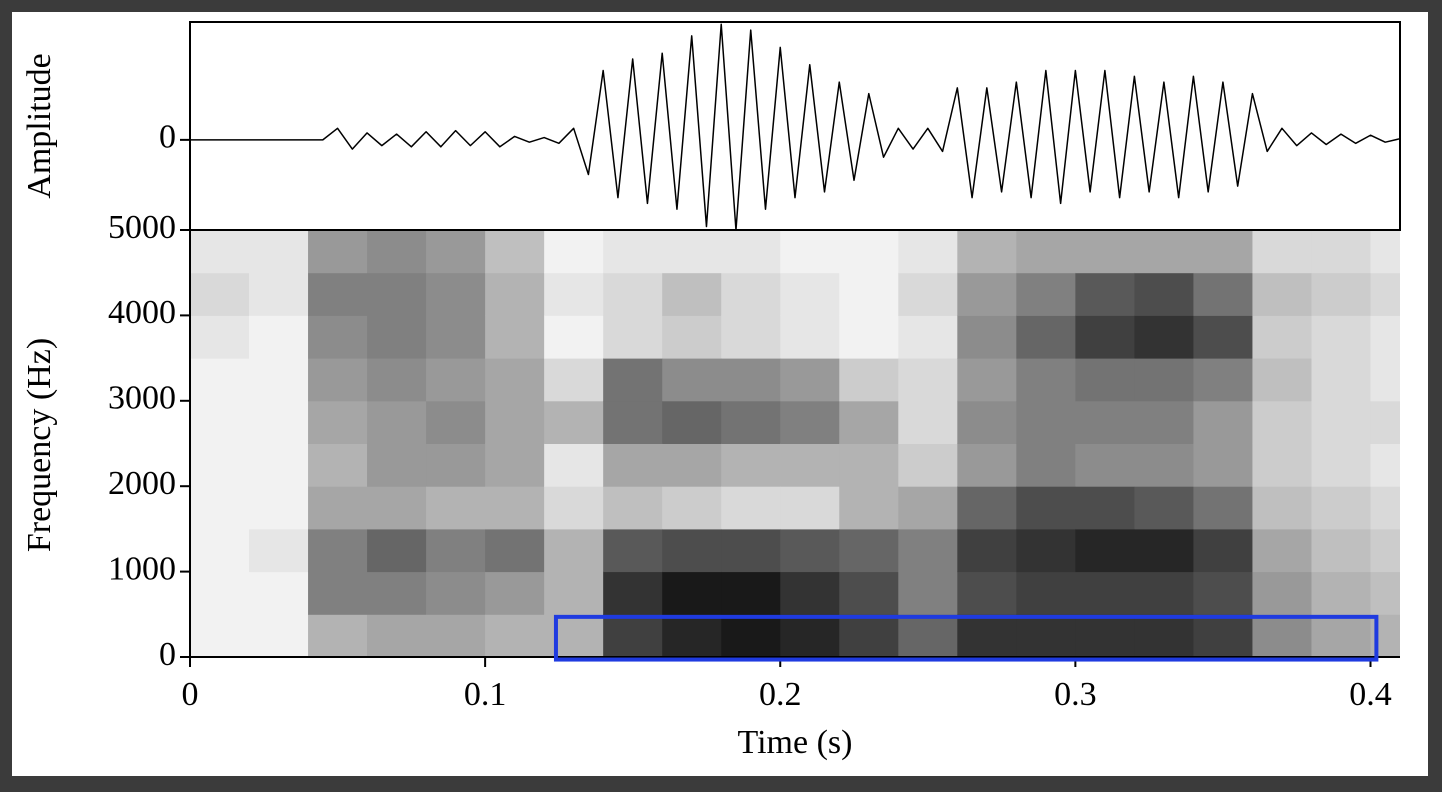  Describe the element at coordinates (966, 638) in the screenshot. I see `highlight-box` at that location.